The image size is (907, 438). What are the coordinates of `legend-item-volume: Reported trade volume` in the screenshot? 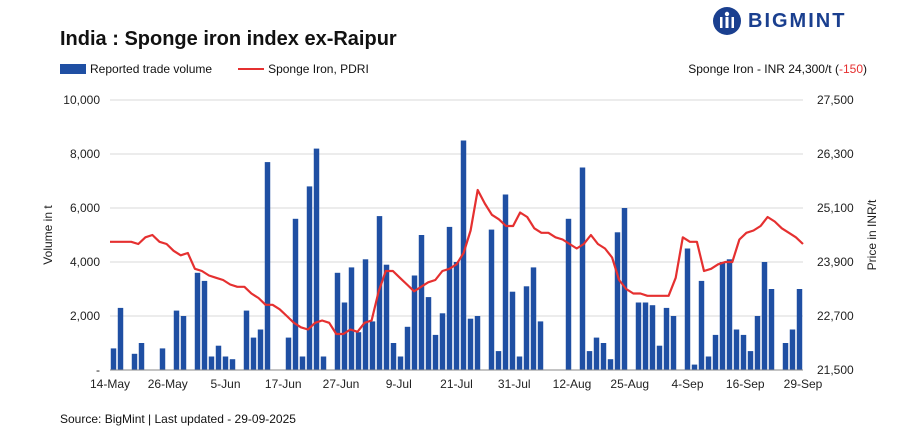 It's located at (136, 69).